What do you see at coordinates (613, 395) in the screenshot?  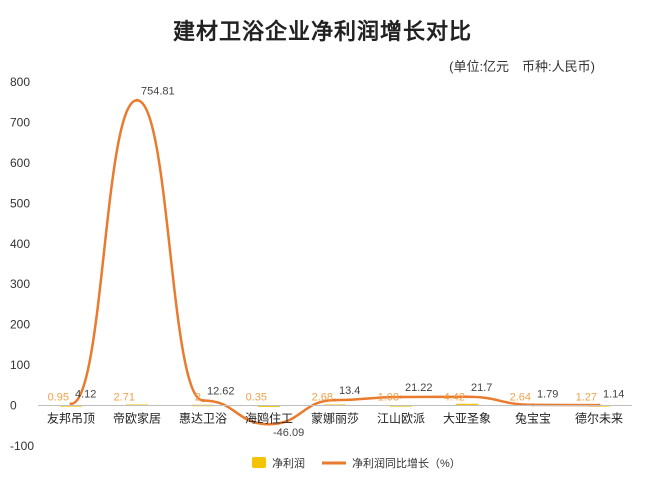 I see `line-value-label: 1.14` at bounding box center [613, 395].